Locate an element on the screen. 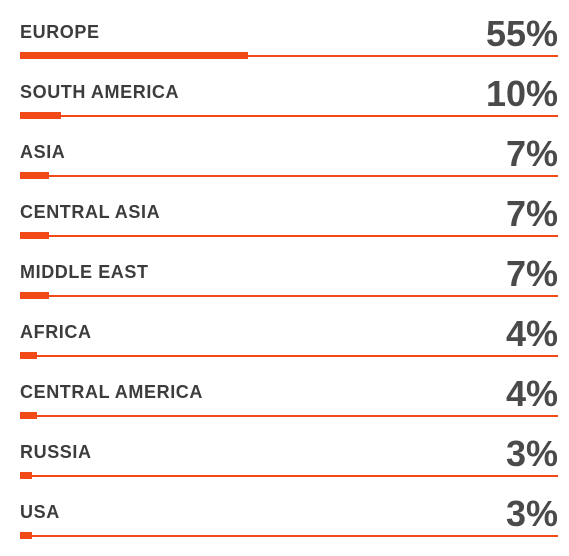  bar-row: ASIA 7% is located at coordinates (289, 160).